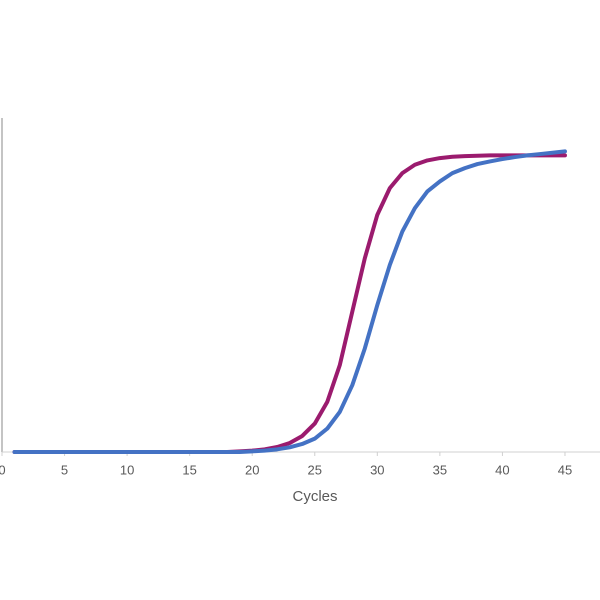  Describe the element at coordinates (314, 496) in the screenshot. I see `x-axis-label: Cycles` at that location.